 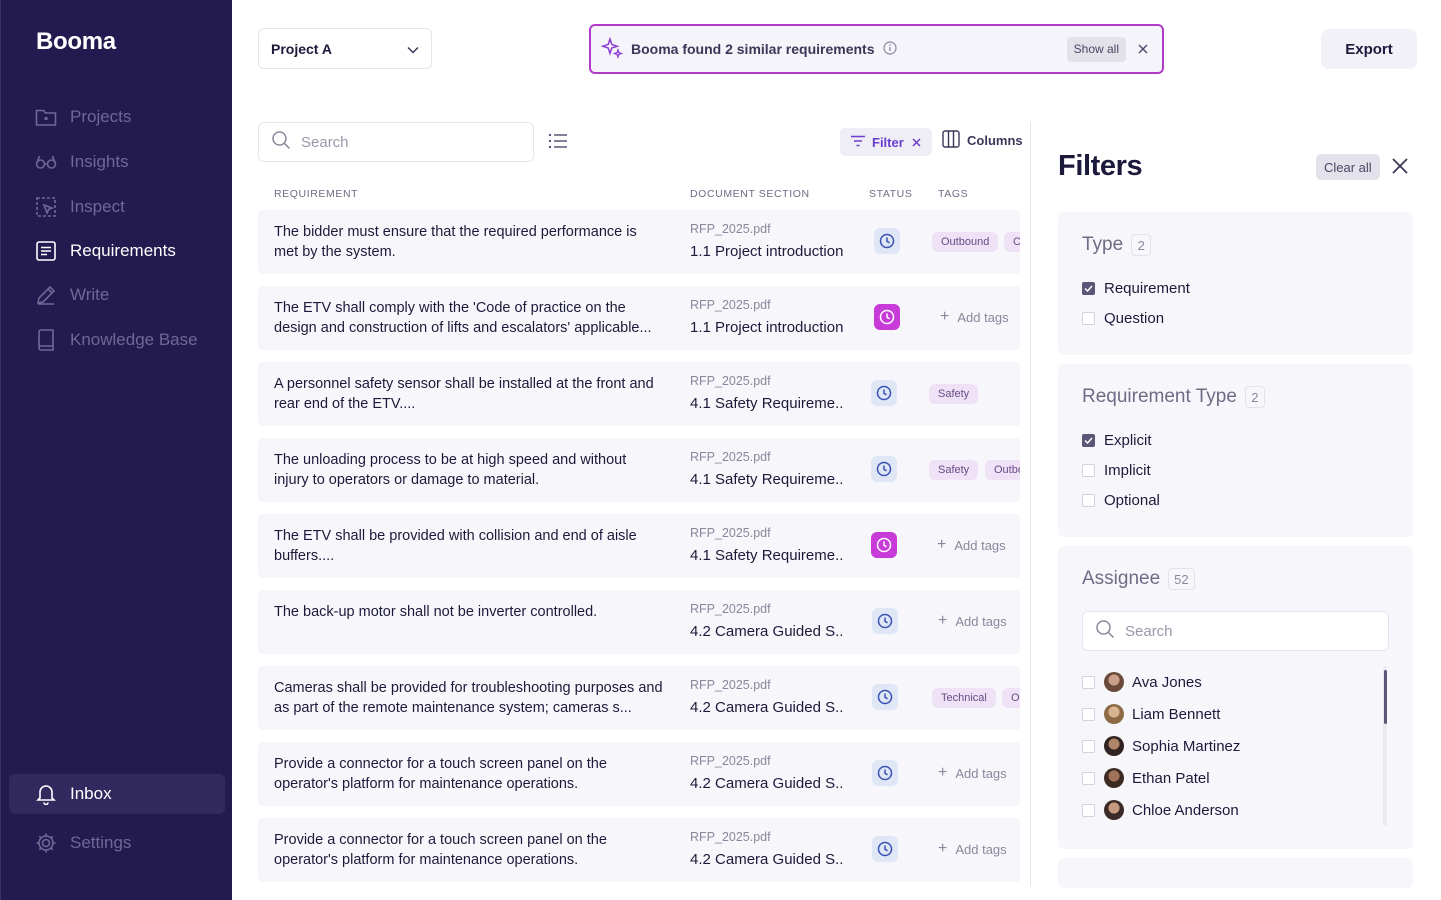 I want to click on sidebar-item-knowledge-base: Knowledge Base, so click(x=117, y=340).